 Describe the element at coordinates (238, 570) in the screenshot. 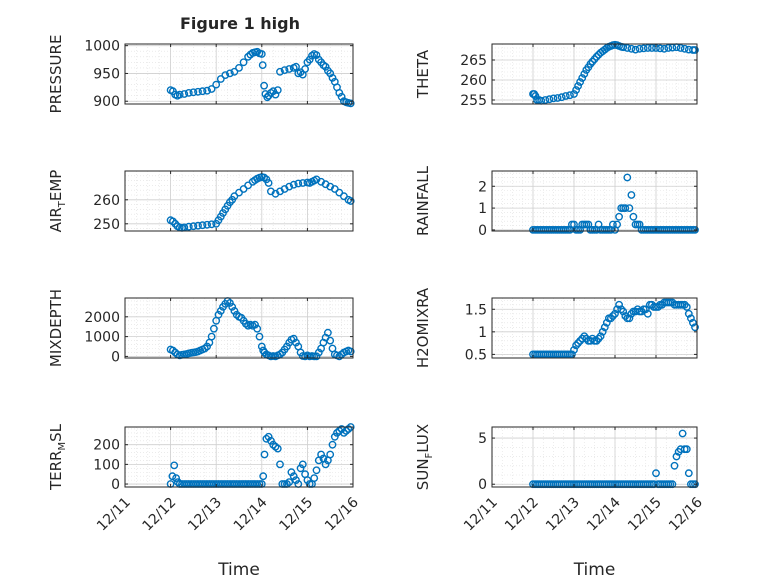

I see `x-axis-label: Time` at that location.